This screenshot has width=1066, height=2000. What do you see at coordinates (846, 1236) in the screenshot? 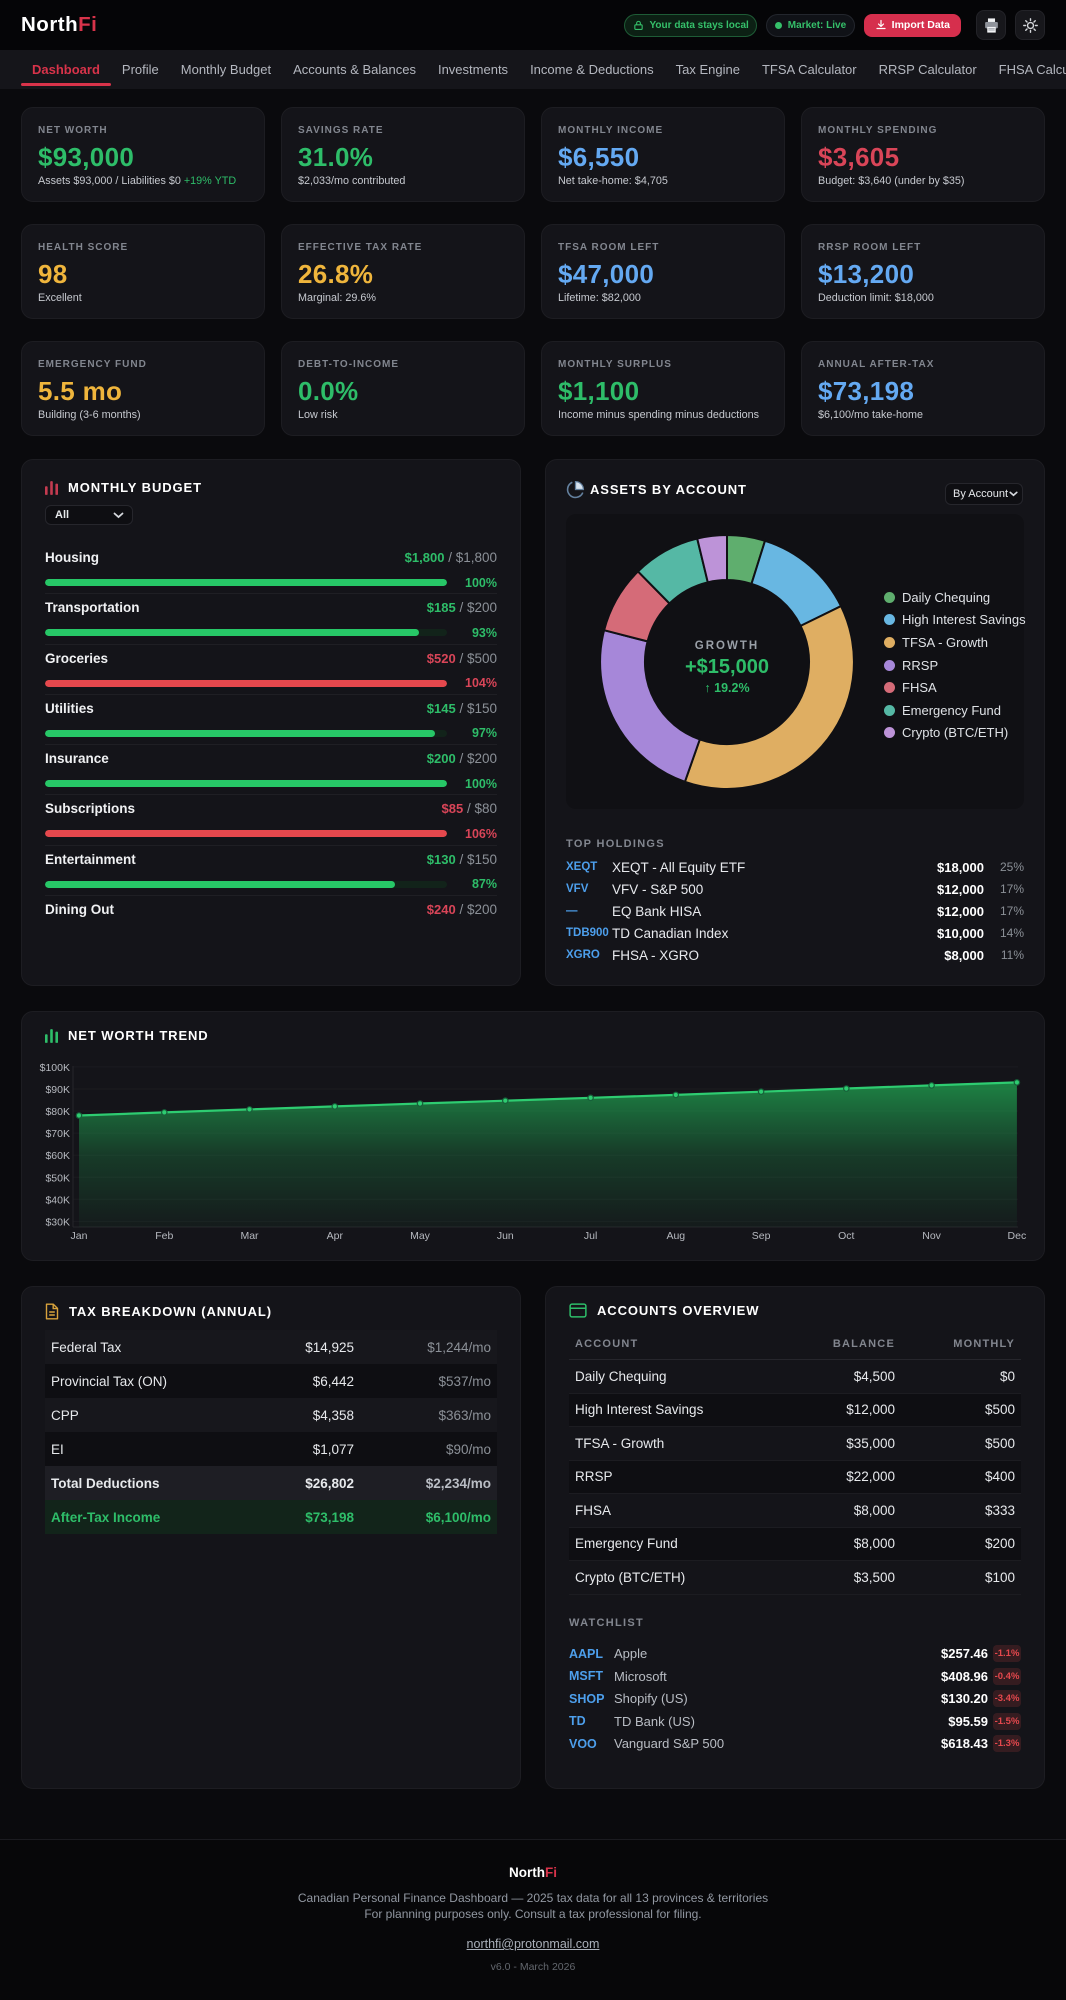
I see `svg-text: Oct` at bounding box center [846, 1236].